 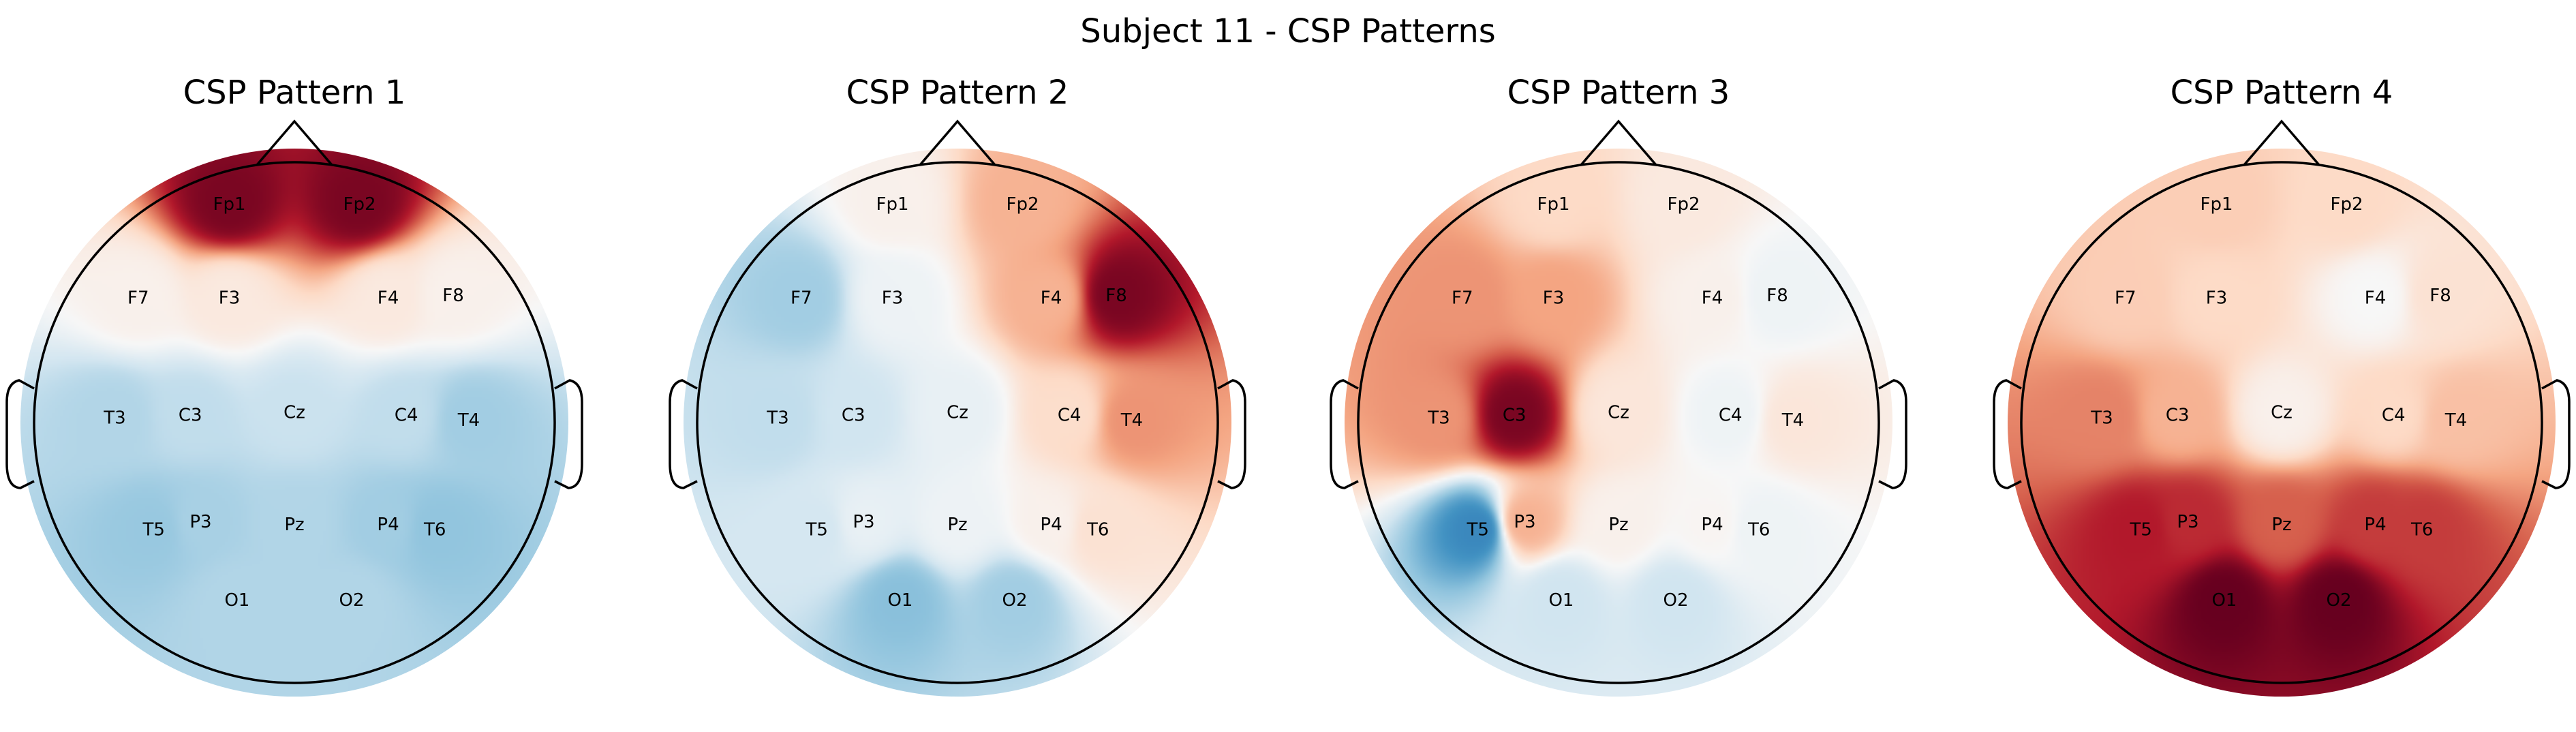 What do you see at coordinates (1288, 31) in the screenshot?
I see `figure-title: Subject 11 - CSP Patterns` at bounding box center [1288, 31].